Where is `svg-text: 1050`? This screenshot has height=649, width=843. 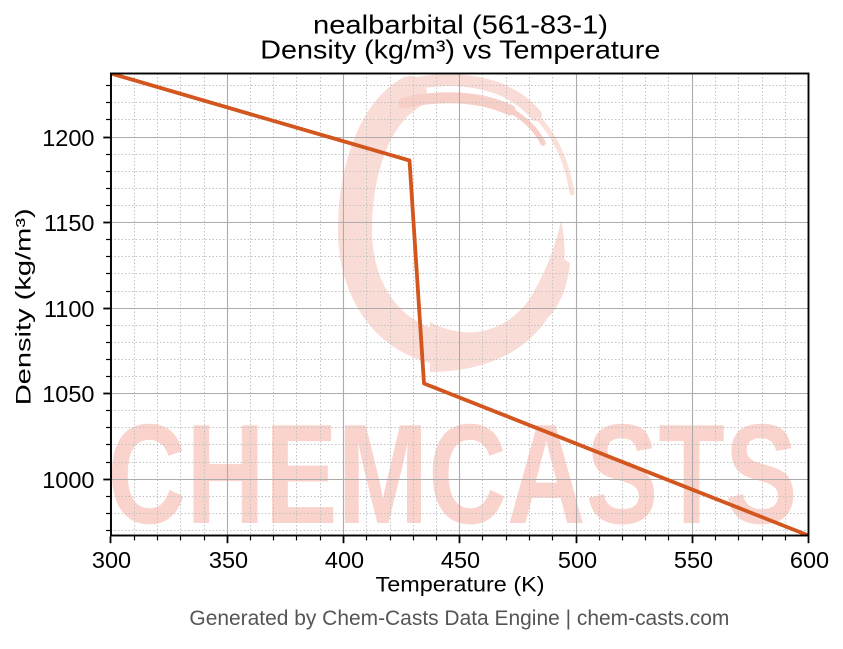 svg-text: 1050 is located at coordinates (68, 394).